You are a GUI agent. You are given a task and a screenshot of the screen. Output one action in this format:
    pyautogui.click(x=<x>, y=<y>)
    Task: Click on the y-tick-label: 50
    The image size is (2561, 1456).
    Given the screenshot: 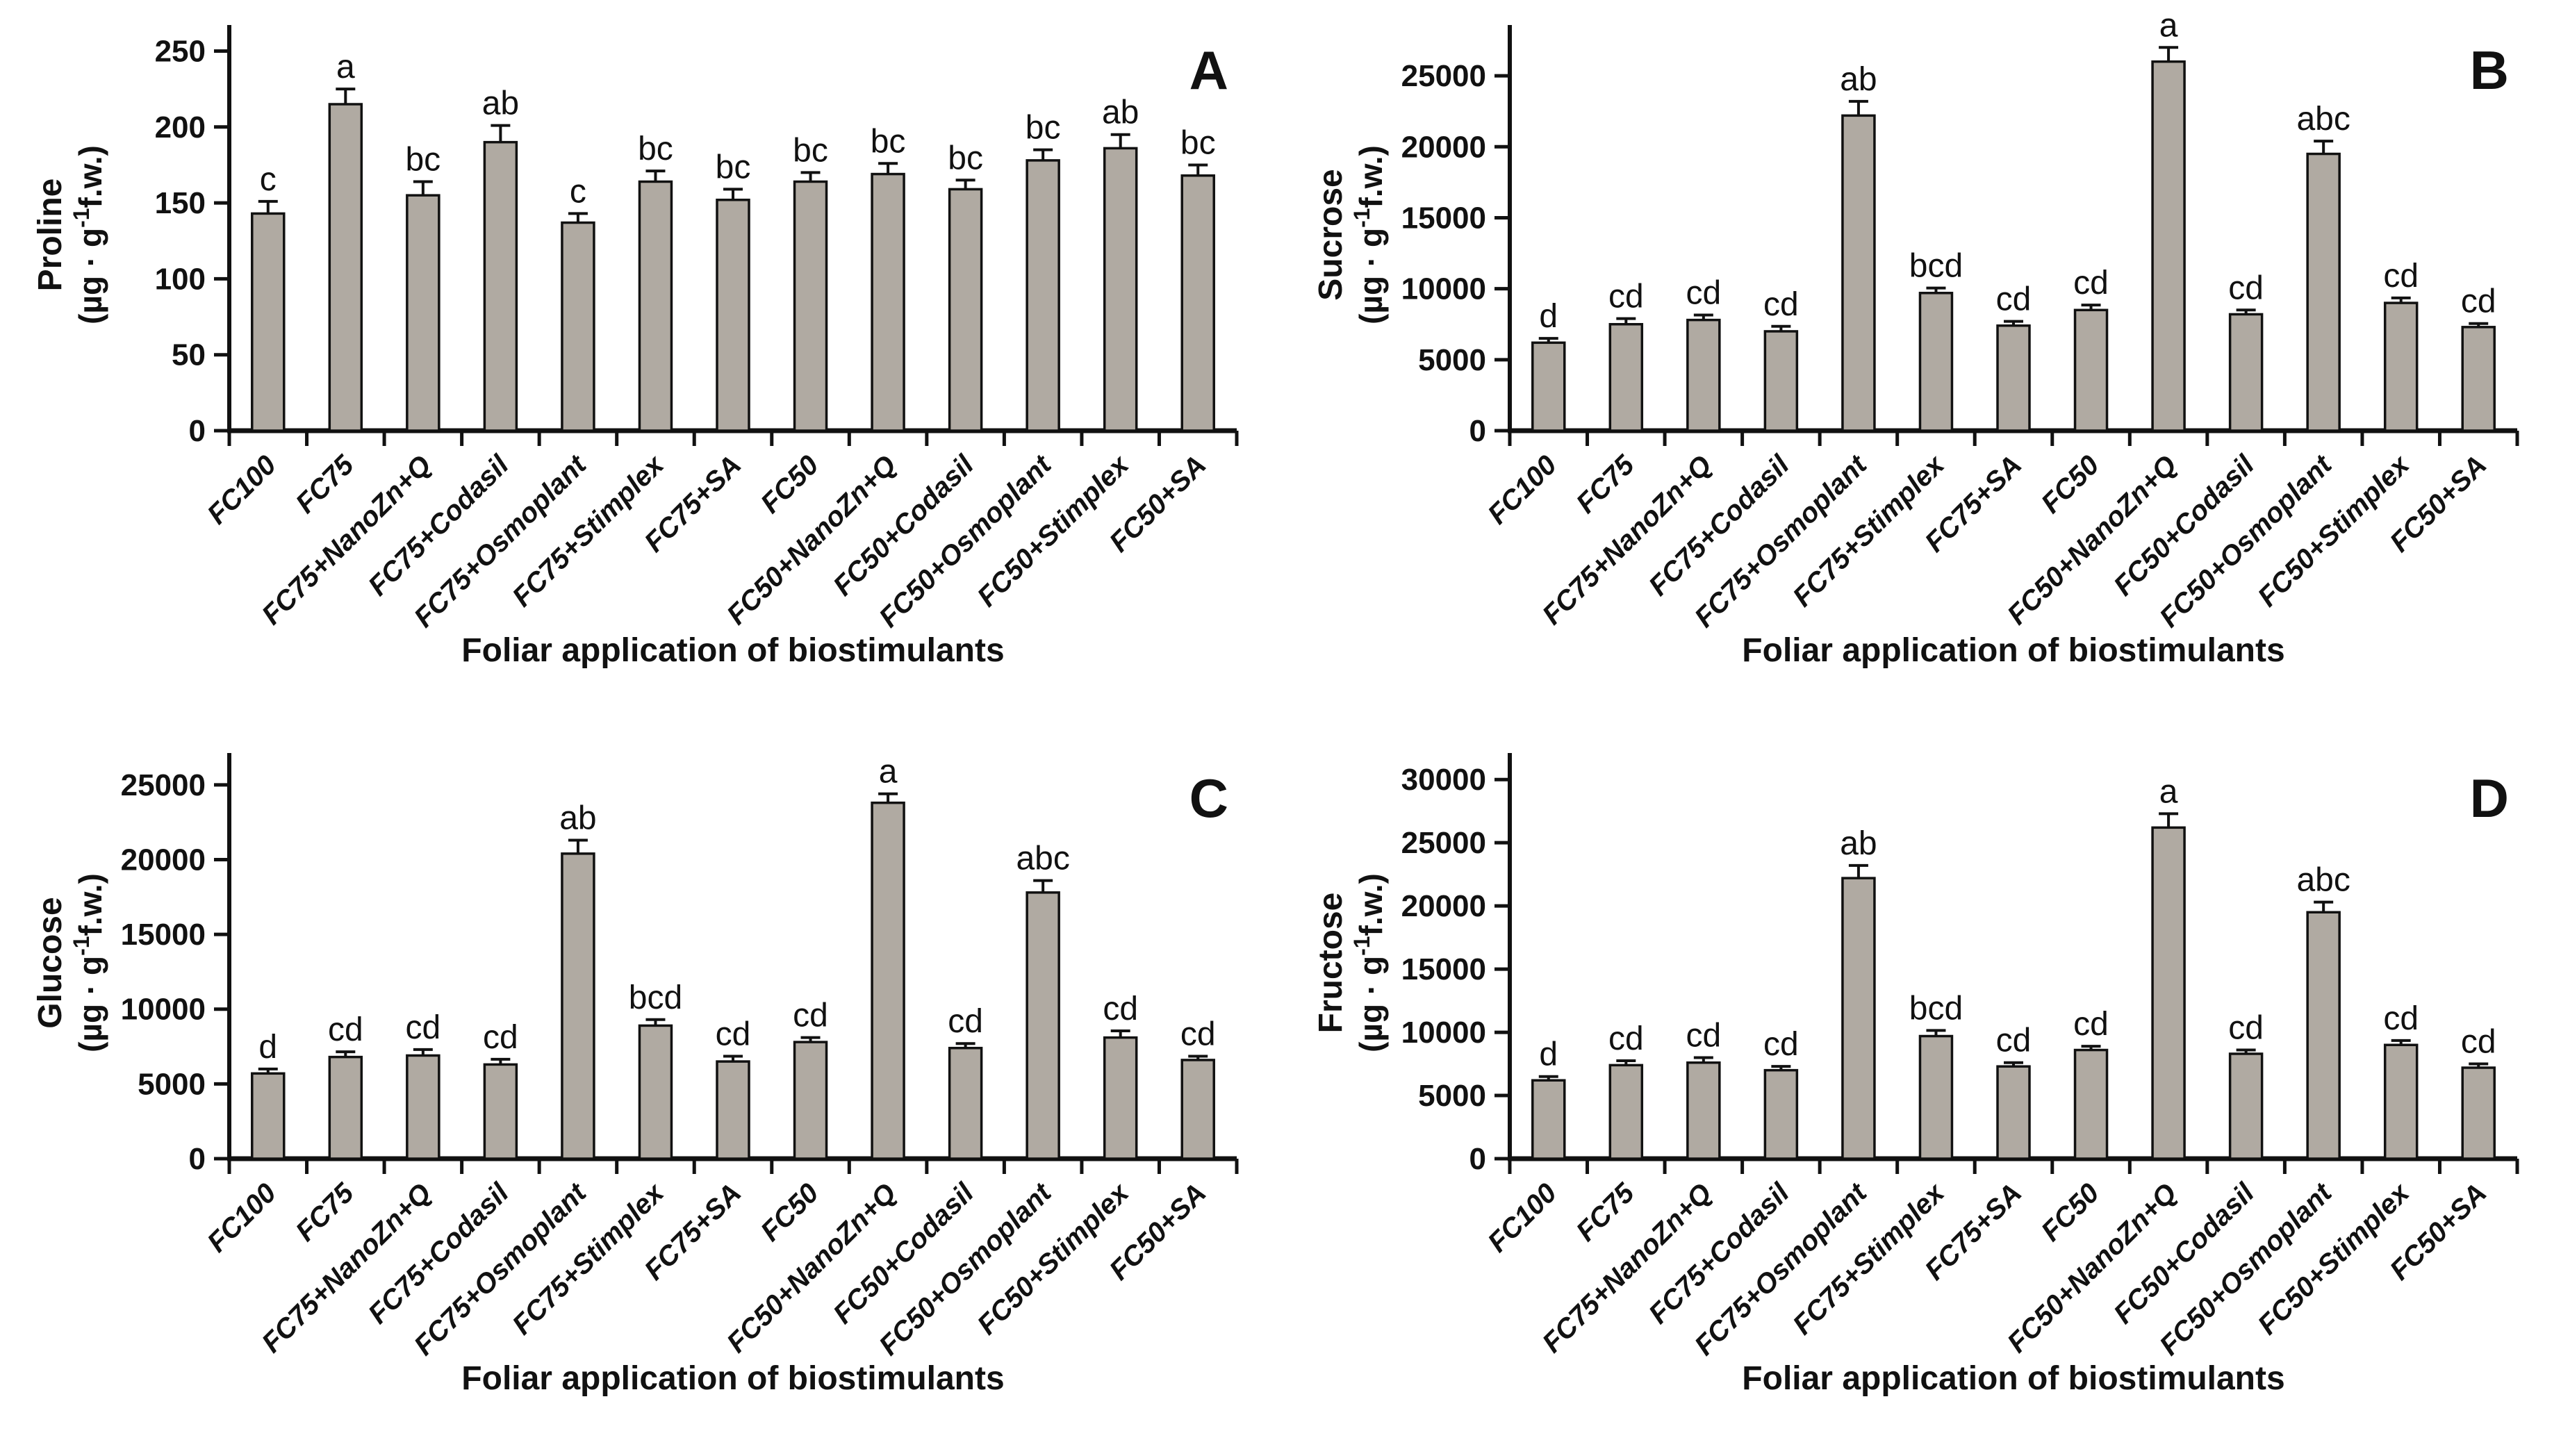 What is the action you would take?
    pyautogui.click(x=189, y=355)
    